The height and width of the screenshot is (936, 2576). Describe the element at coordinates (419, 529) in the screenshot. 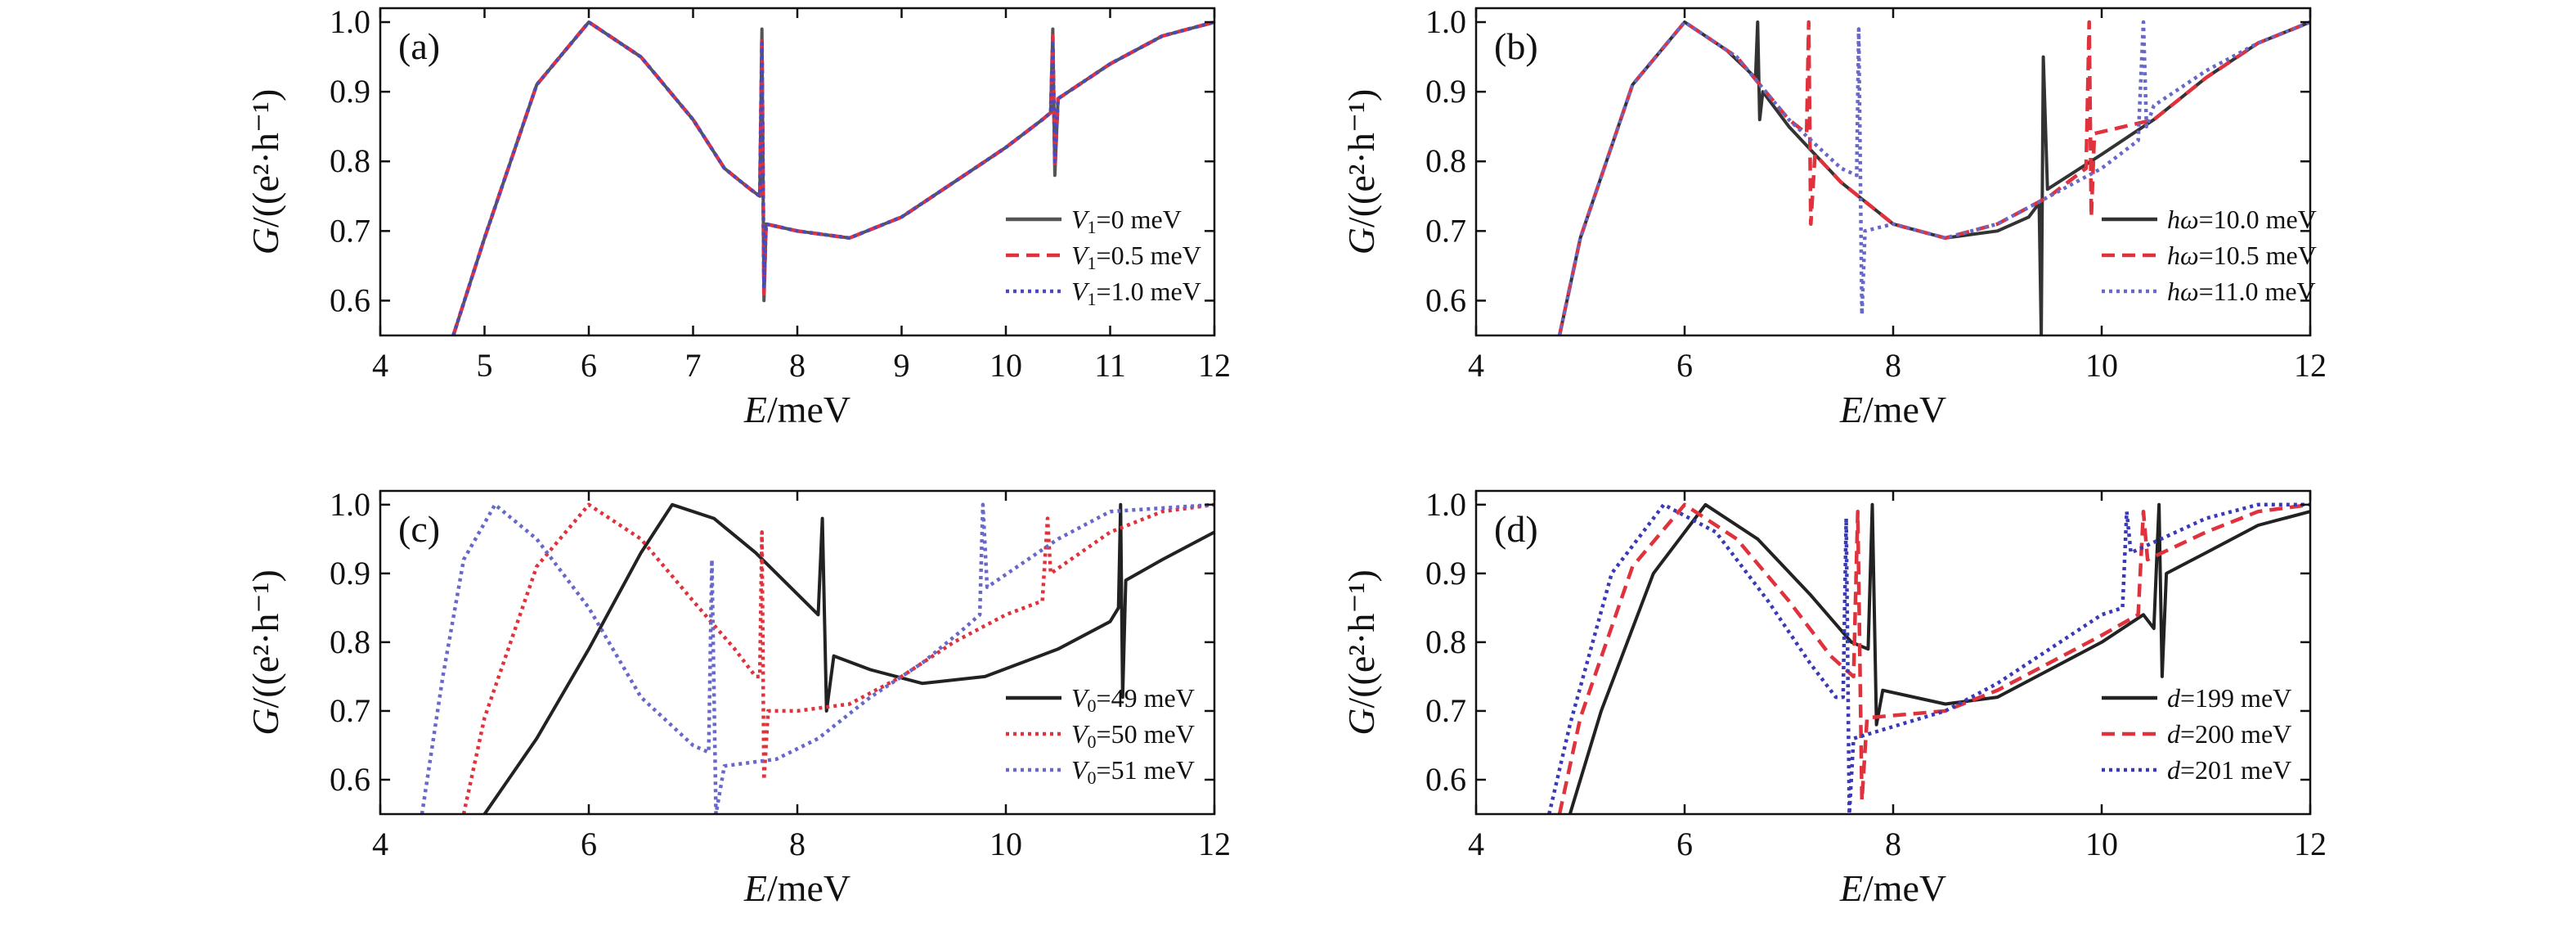

I see `panel-label: (c)` at that location.